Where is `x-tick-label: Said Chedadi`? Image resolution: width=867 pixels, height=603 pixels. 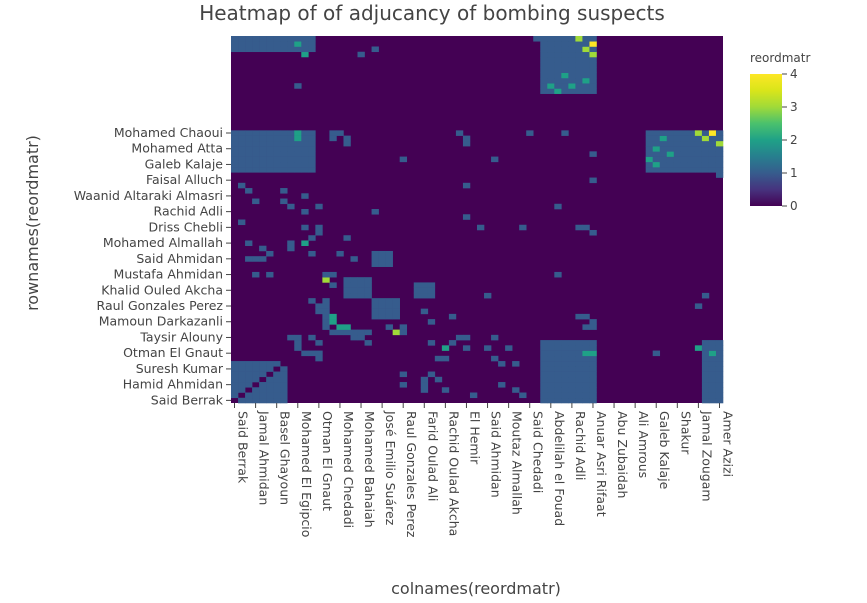 x-tick-label: Said Chedadi is located at coordinates (538, 452).